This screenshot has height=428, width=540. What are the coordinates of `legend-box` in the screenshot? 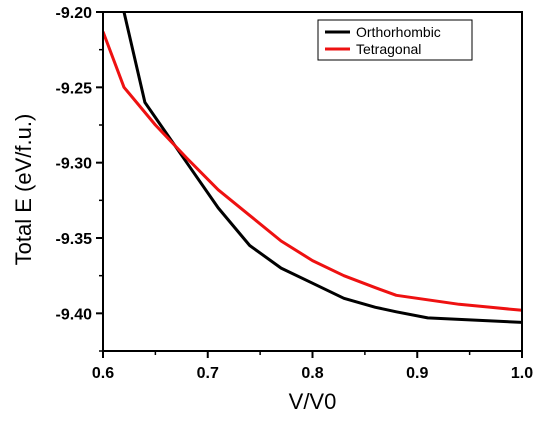 It's located at (395, 40).